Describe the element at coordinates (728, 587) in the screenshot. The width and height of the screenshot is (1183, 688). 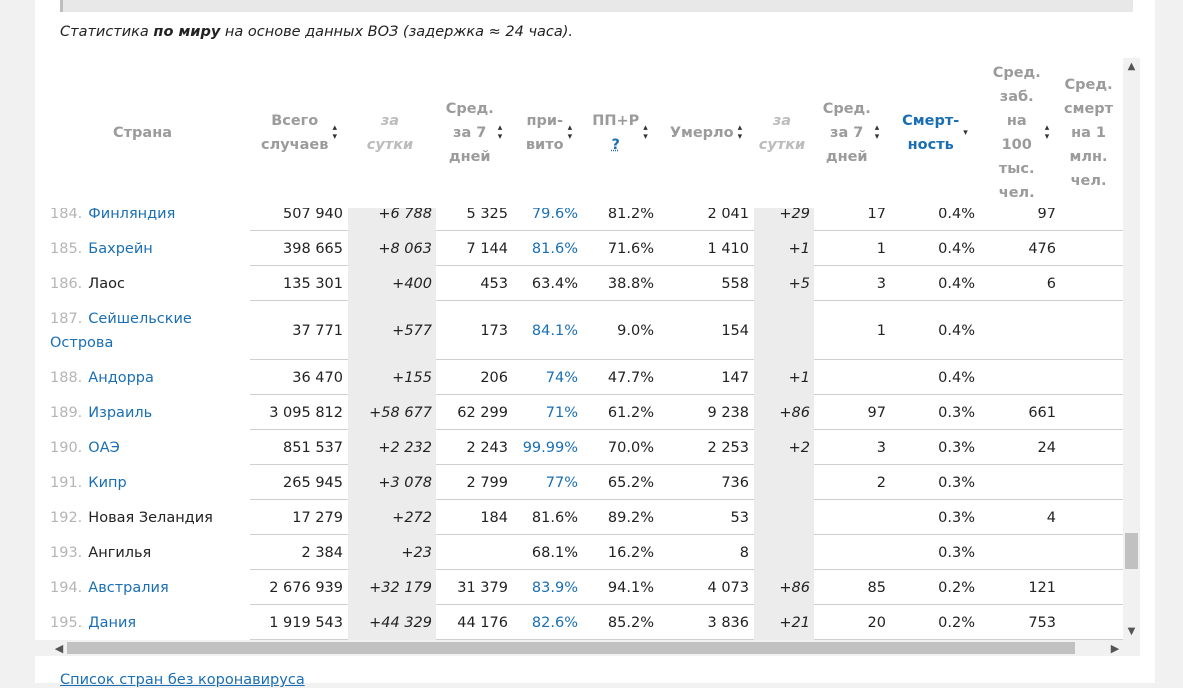
I see `cell-deaths: 4 073` at that location.